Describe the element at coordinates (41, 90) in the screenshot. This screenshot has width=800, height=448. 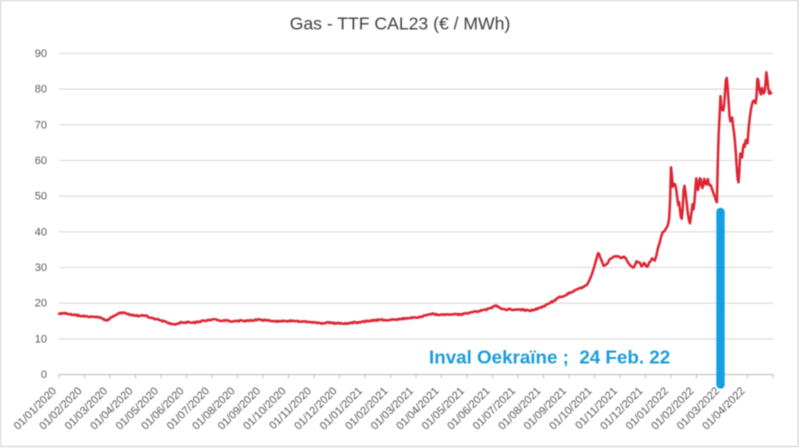
I see `svg-text: 80` at that location.